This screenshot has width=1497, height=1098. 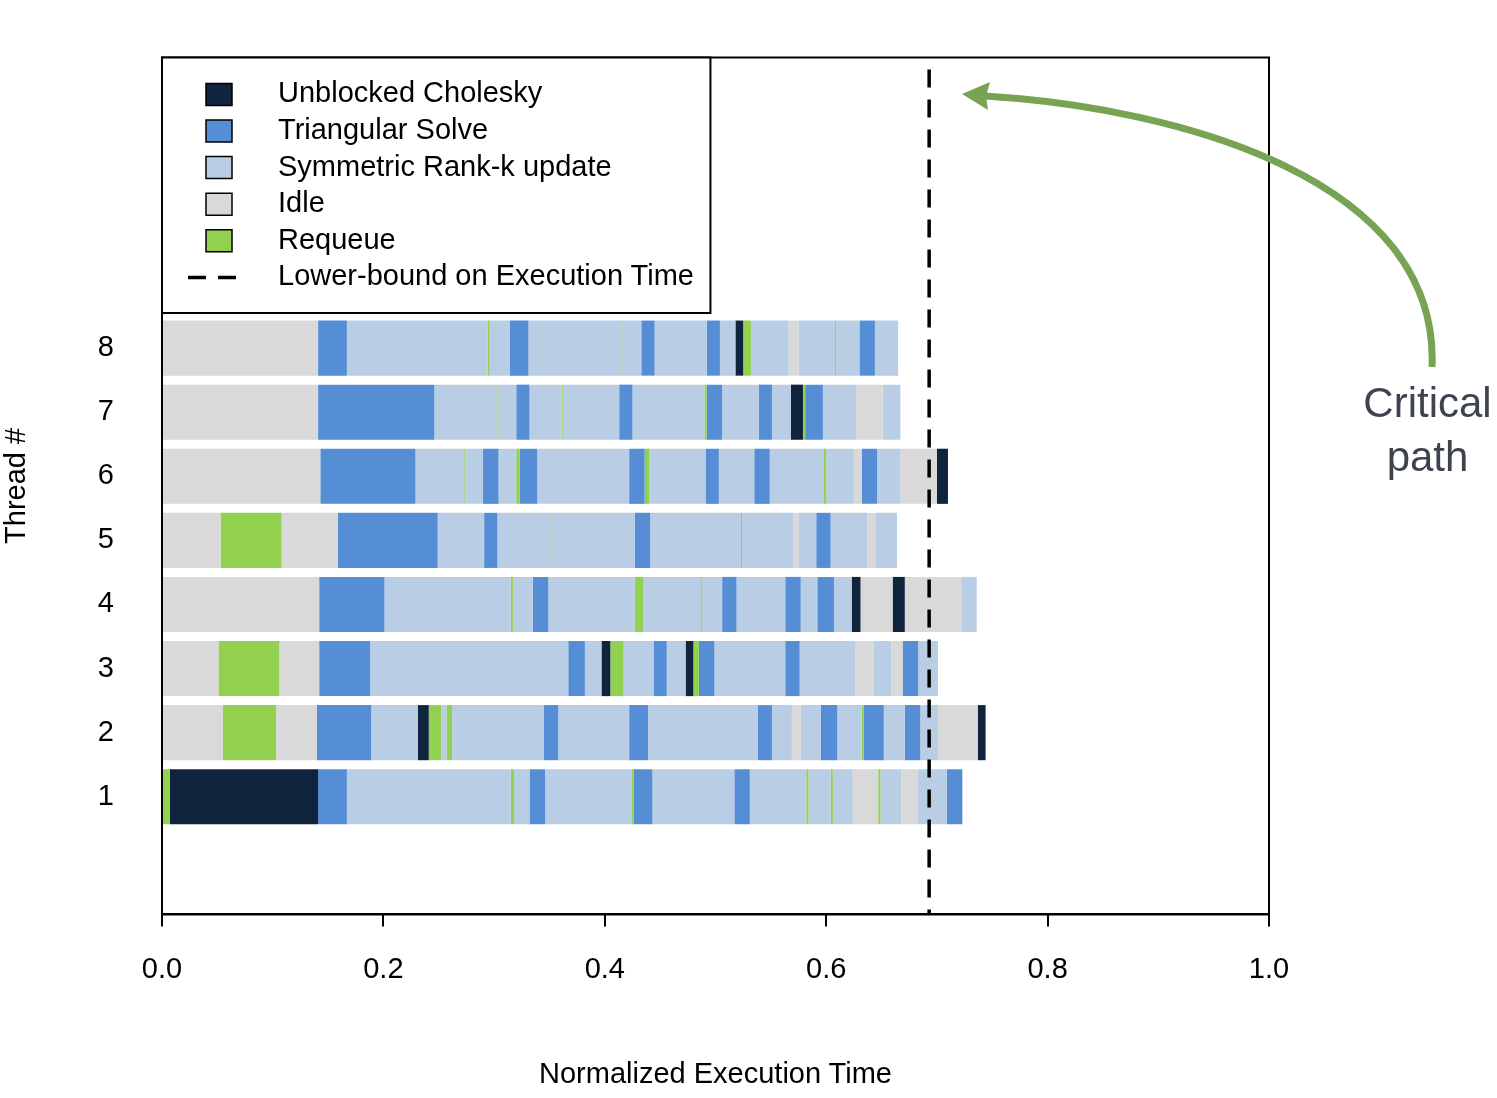 What do you see at coordinates (604, 967) in the screenshot?
I see `x-tick-label: 0.4` at bounding box center [604, 967].